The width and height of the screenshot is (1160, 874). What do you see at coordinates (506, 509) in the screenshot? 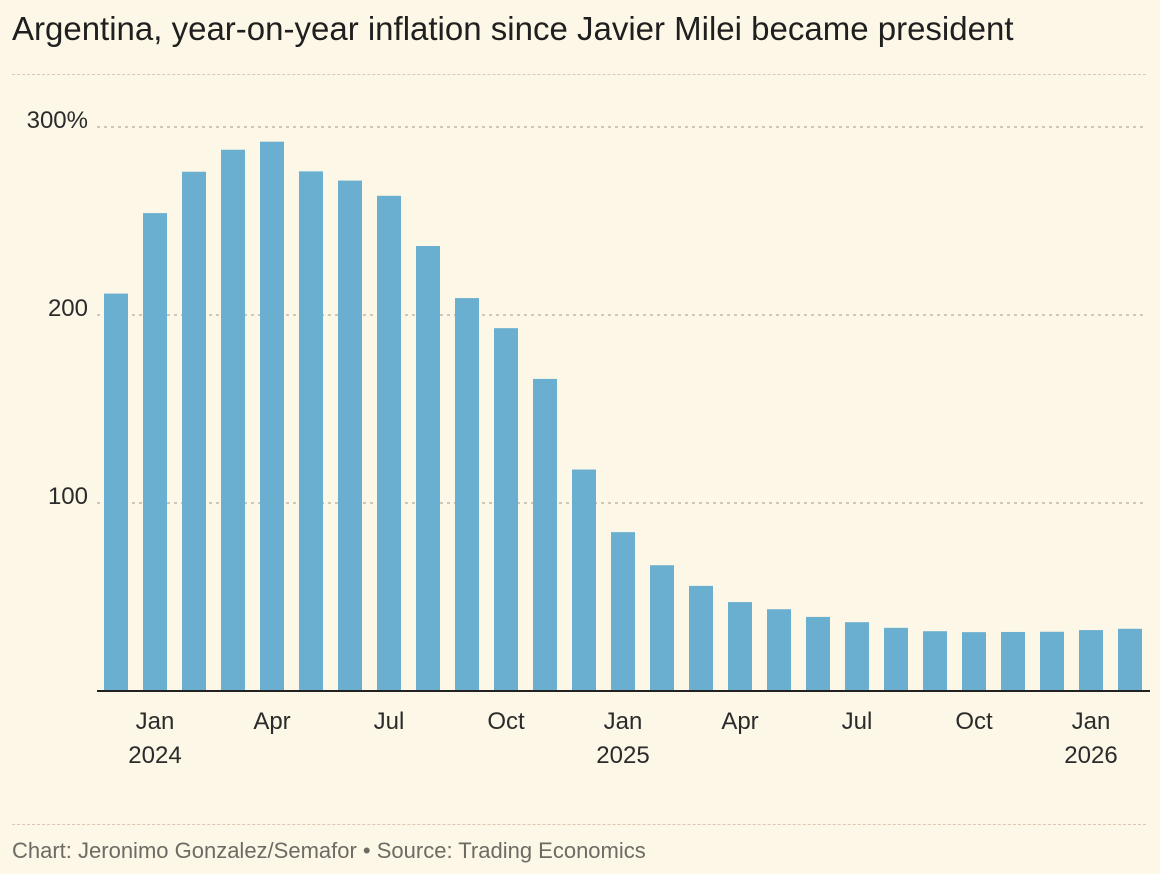
I see `bar-oct-2024` at bounding box center [506, 509].